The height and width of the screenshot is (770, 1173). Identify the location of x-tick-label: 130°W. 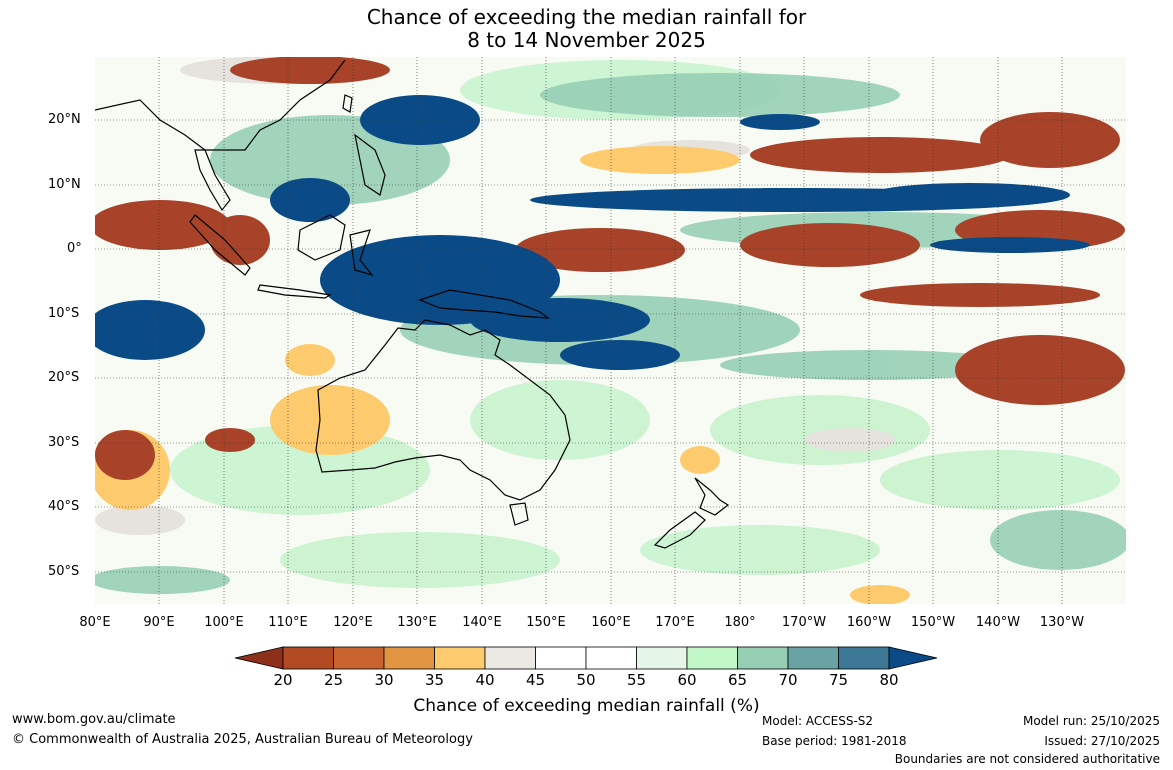
(1062, 622).